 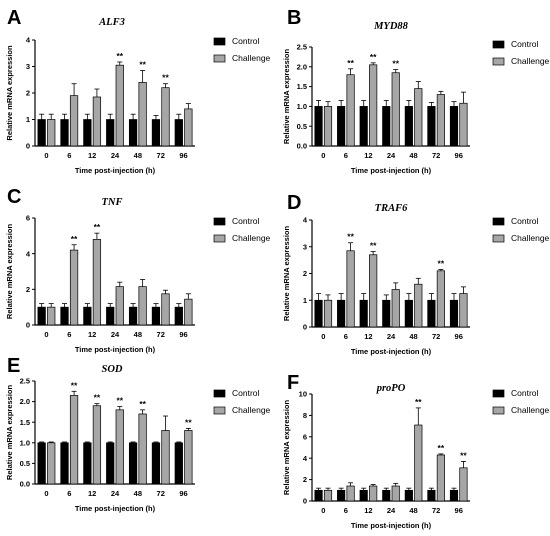 What do you see at coordinates (302, 146) in the screenshot?
I see `y-tick-label: 0.0` at bounding box center [302, 146].